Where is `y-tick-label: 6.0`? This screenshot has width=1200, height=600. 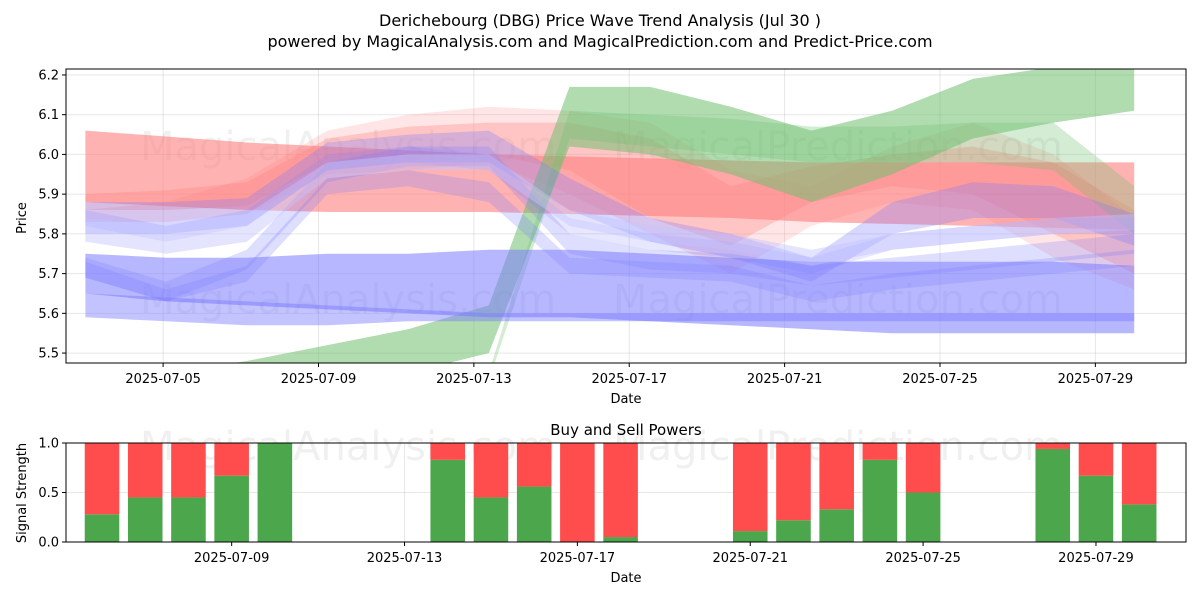
y-tick-label: 6.0 is located at coordinates (48, 155).